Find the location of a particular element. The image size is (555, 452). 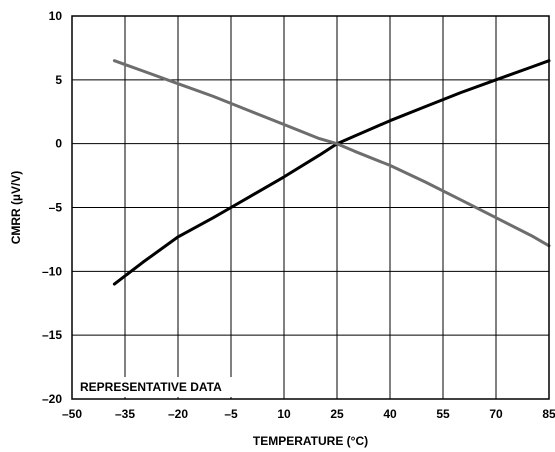

x-tick-labels: –50 –35 –20 –5 10 25 40 55 70 85 is located at coordinates (308, 414).